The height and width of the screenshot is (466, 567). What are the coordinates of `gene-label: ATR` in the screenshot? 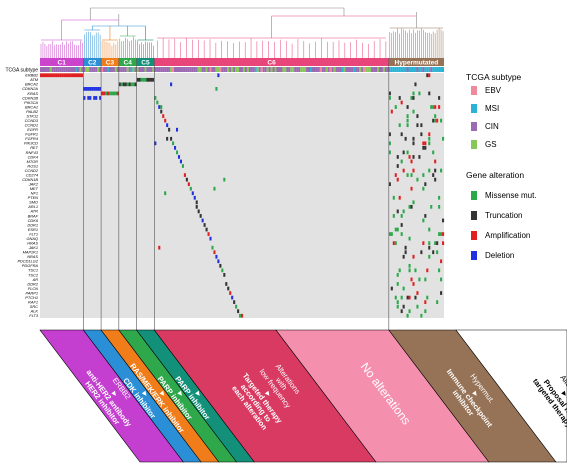 It's located at (34, 211).